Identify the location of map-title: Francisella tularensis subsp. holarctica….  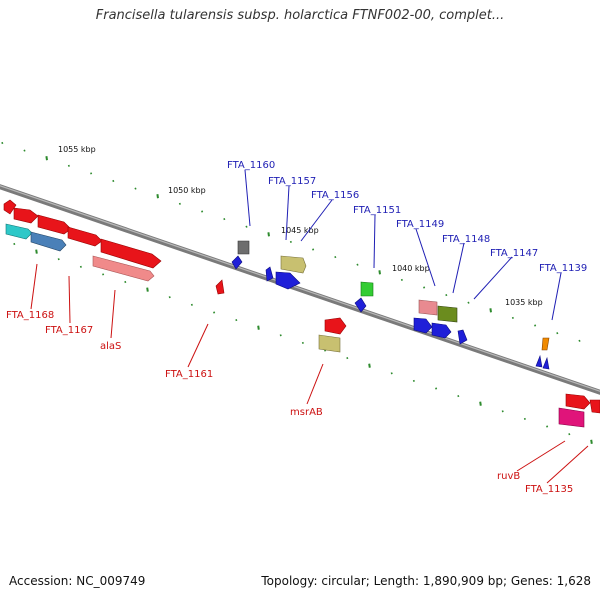
(300, 15).